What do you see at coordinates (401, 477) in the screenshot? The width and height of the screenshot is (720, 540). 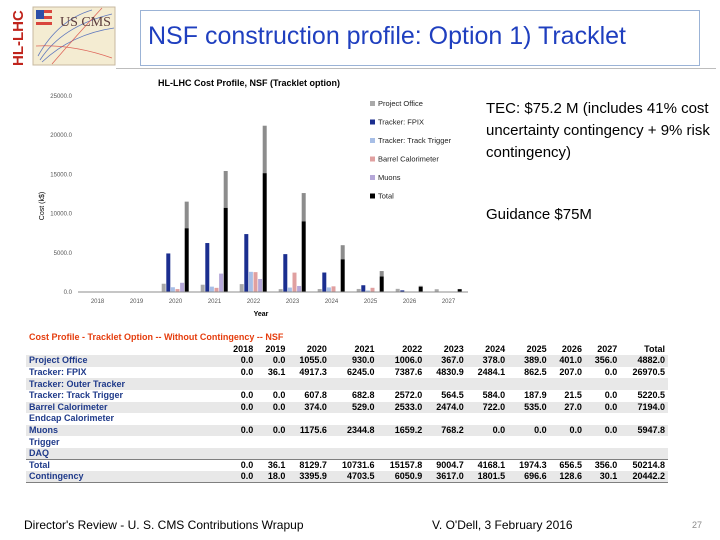 I see `table-cell: 6050.9` at bounding box center [401, 477].